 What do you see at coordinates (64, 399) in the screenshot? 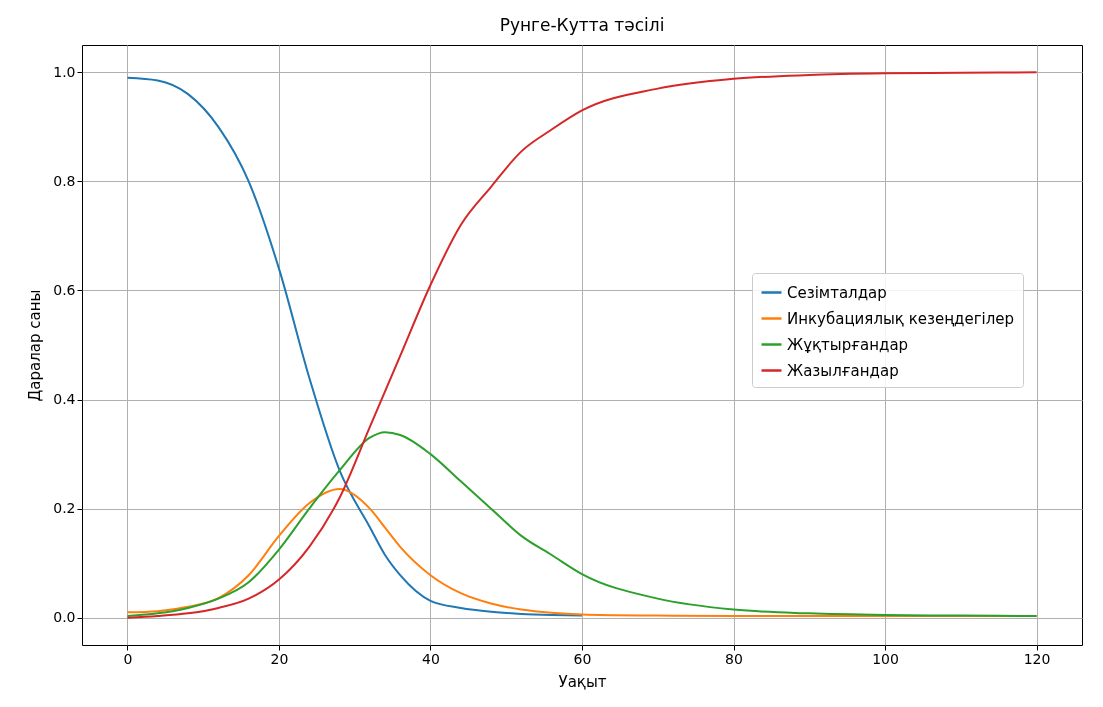
I see `y-tick-label: 0.4` at bounding box center [64, 399].